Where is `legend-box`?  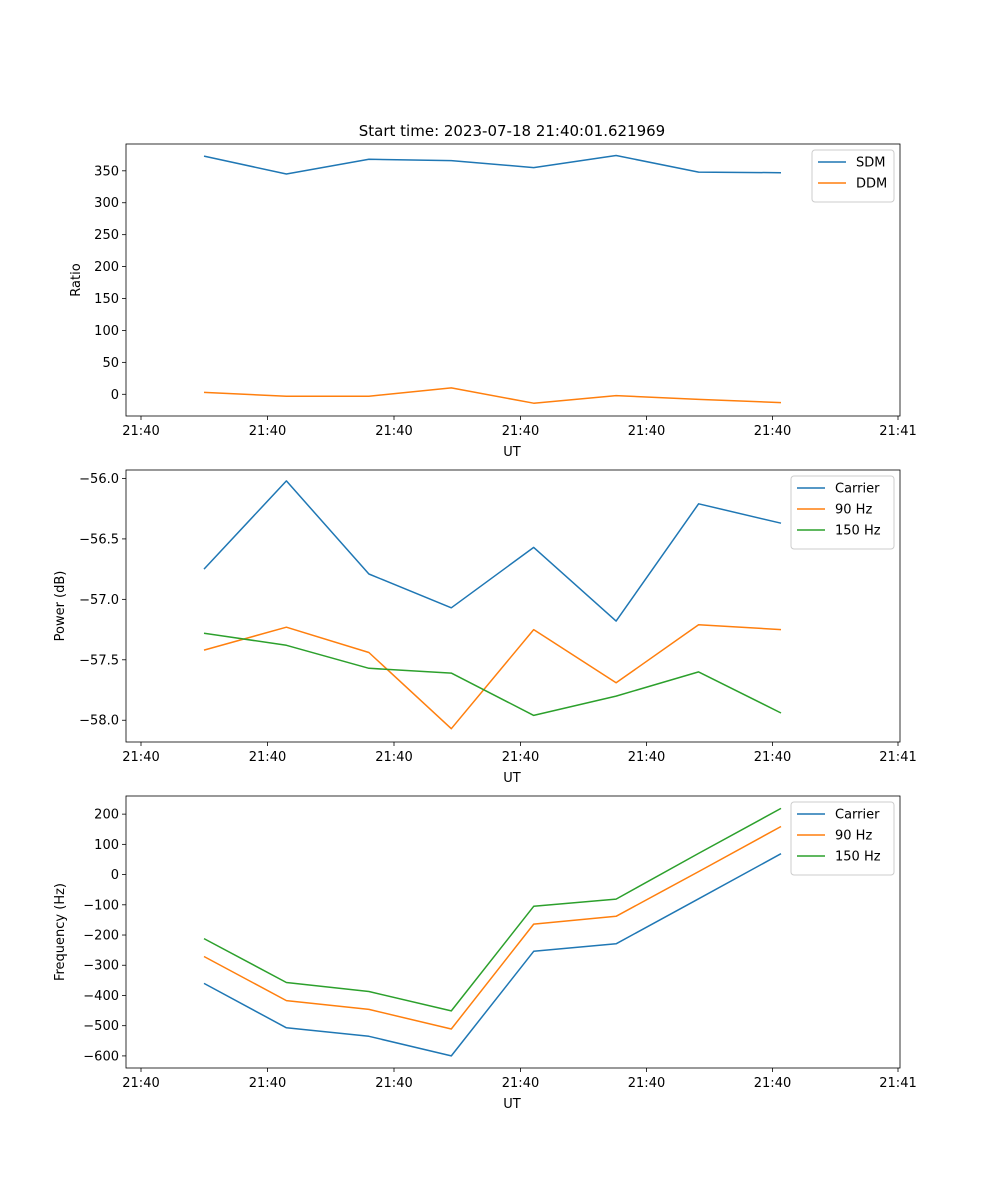
legend-box is located at coordinates (853, 176).